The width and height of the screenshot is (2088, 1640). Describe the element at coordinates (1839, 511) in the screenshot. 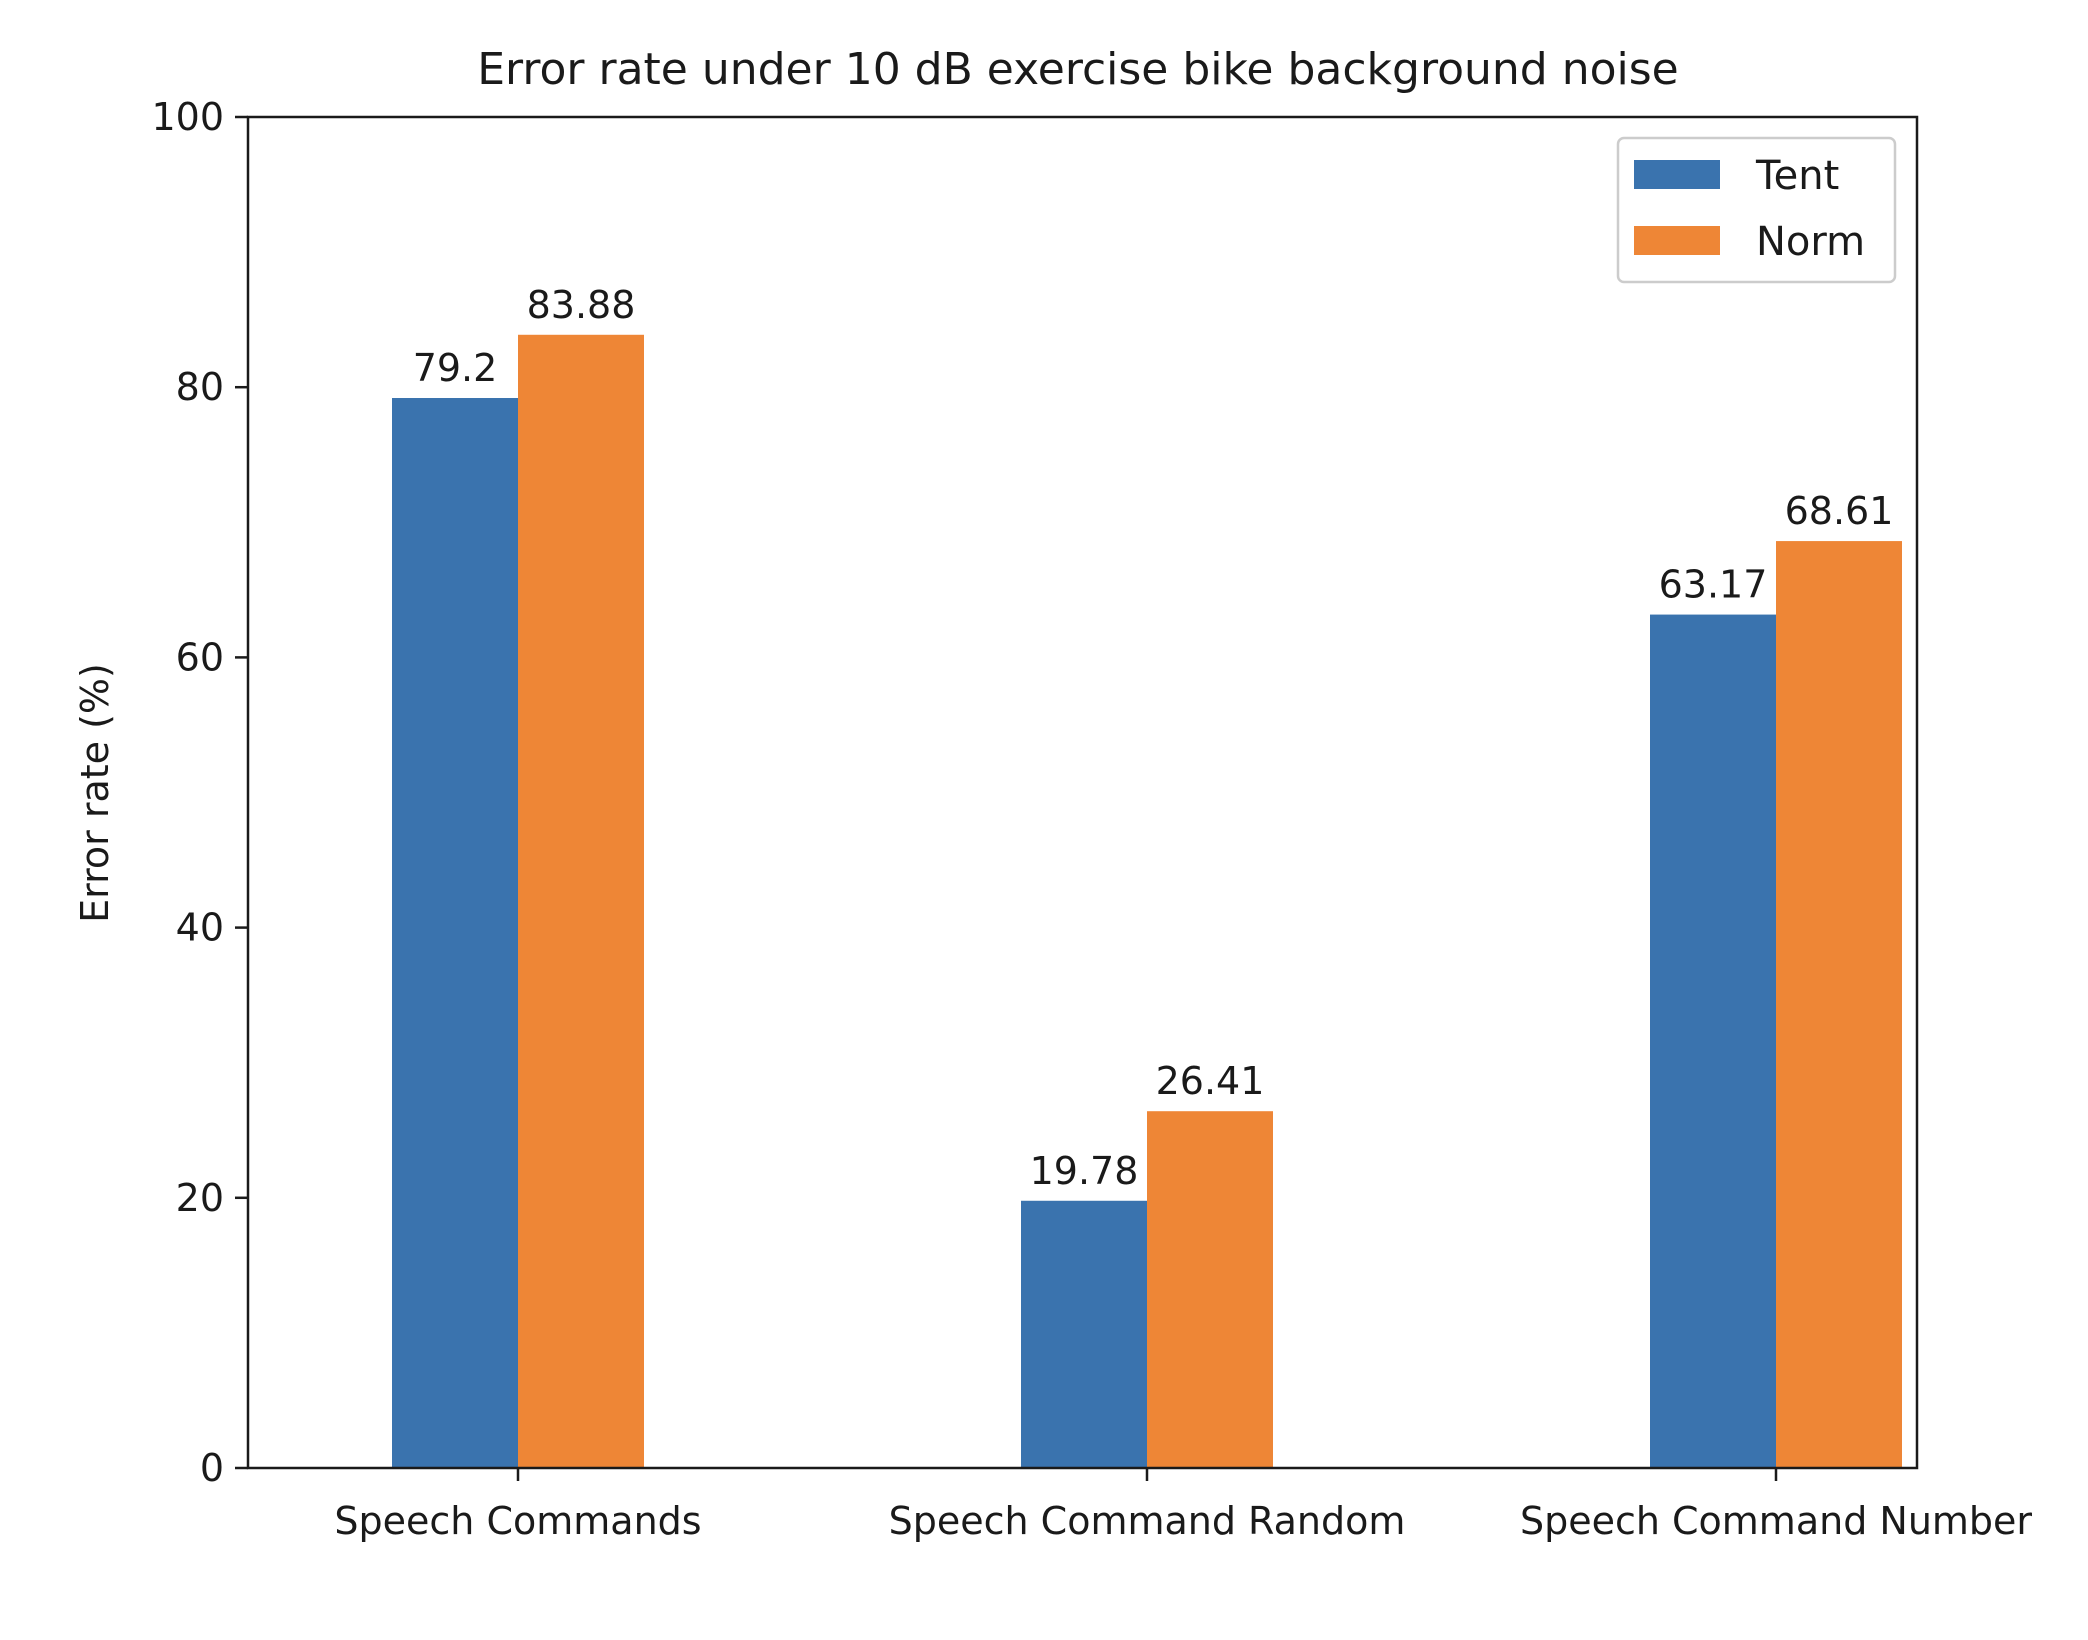

I see `data-label-norm-3: 68.61` at that location.